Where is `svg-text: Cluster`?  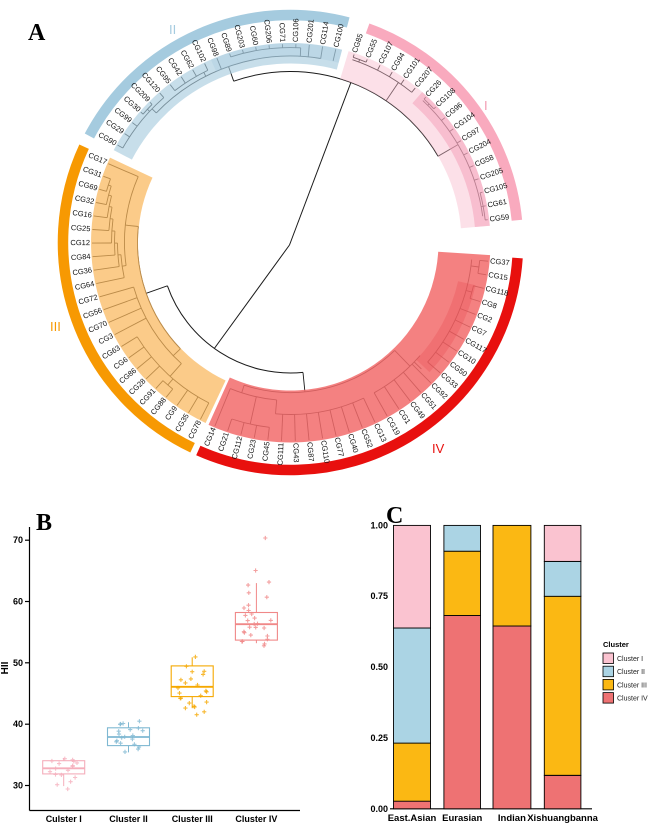 svg-text: Cluster is located at coordinates (616, 644).